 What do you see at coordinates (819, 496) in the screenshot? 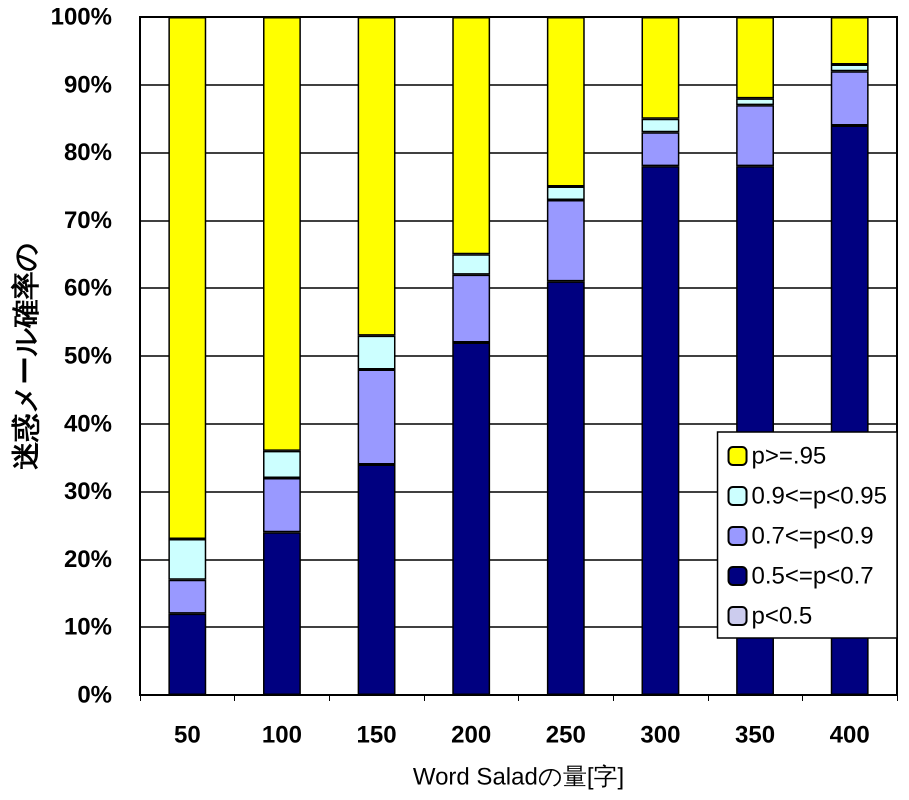
I see `legend-label: 0.9<=p<0.95` at bounding box center [819, 496].